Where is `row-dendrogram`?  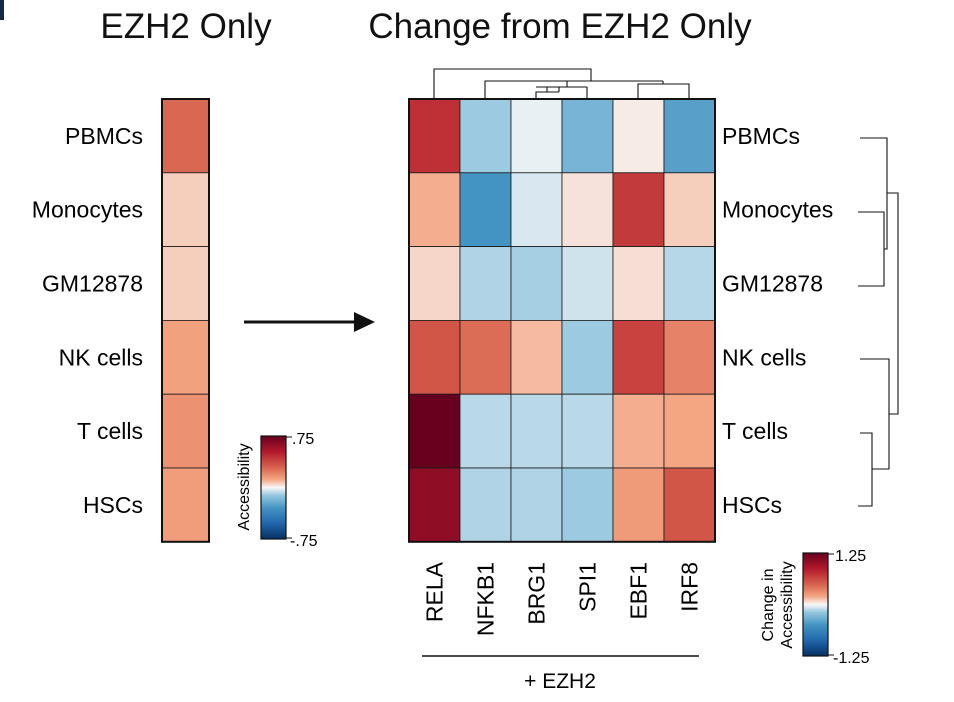 row-dendrogram is located at coordinates (878, 322).